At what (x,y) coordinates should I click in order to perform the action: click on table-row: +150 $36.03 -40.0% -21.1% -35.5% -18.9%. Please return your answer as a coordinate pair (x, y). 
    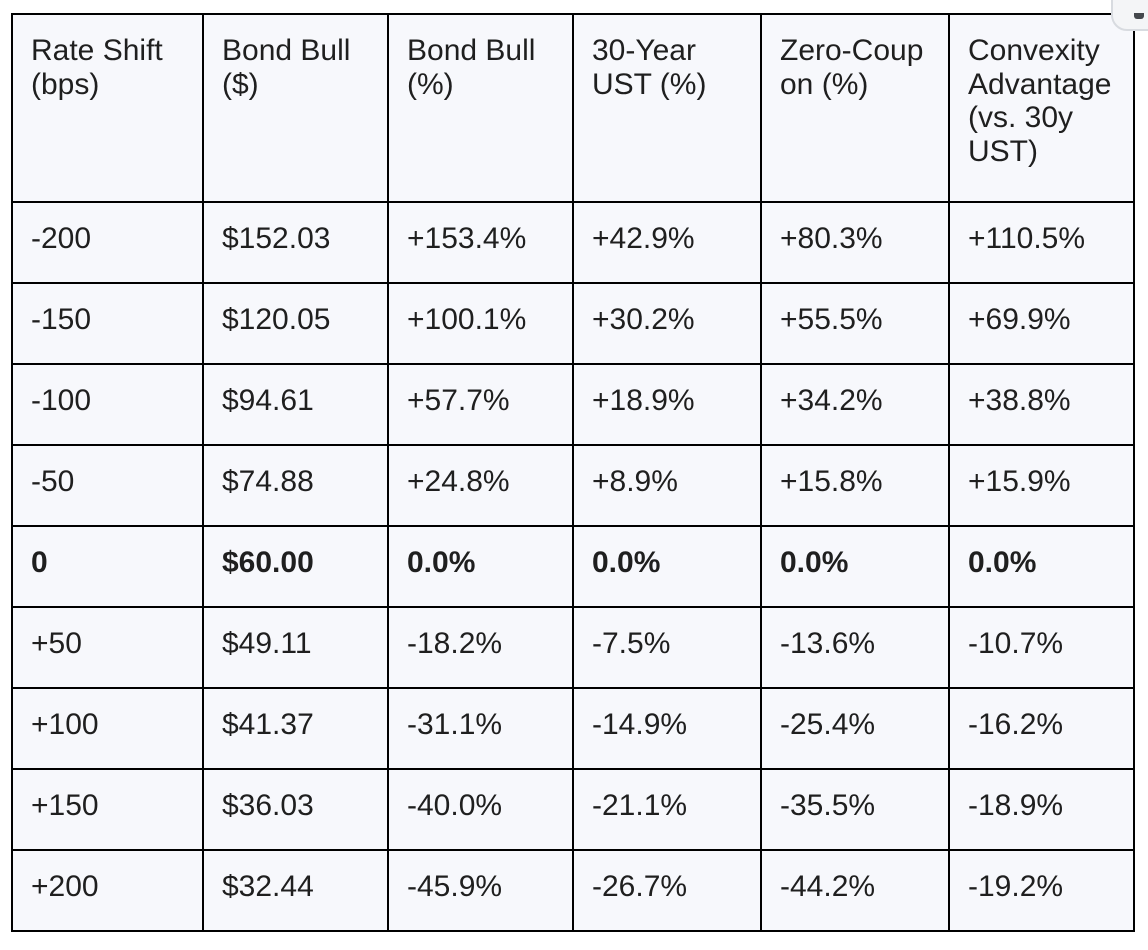
    Looking at the image, I should click on (573, 809).